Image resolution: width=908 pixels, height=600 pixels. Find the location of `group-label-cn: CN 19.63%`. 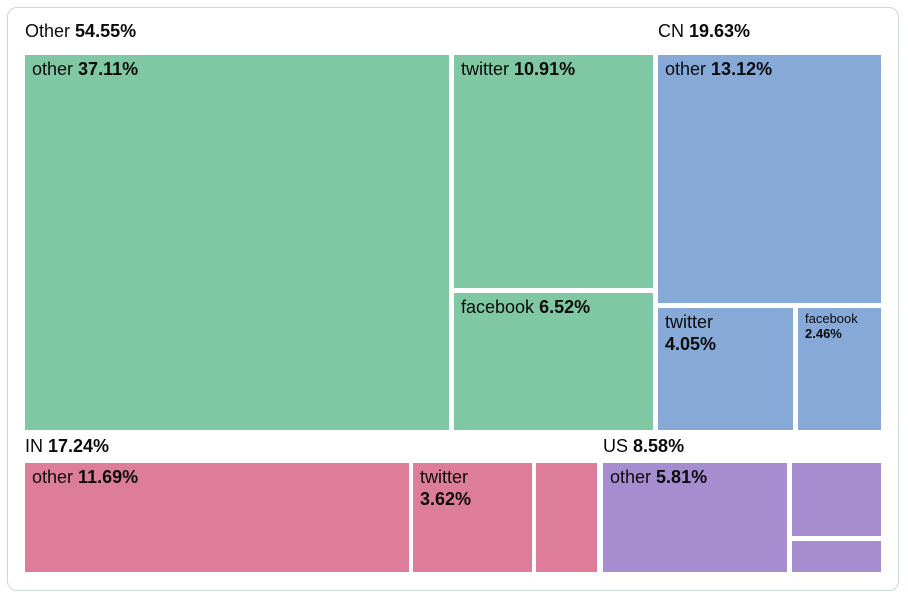

group-label-cn: CN 19.63% is located at coordinates (704, 32).